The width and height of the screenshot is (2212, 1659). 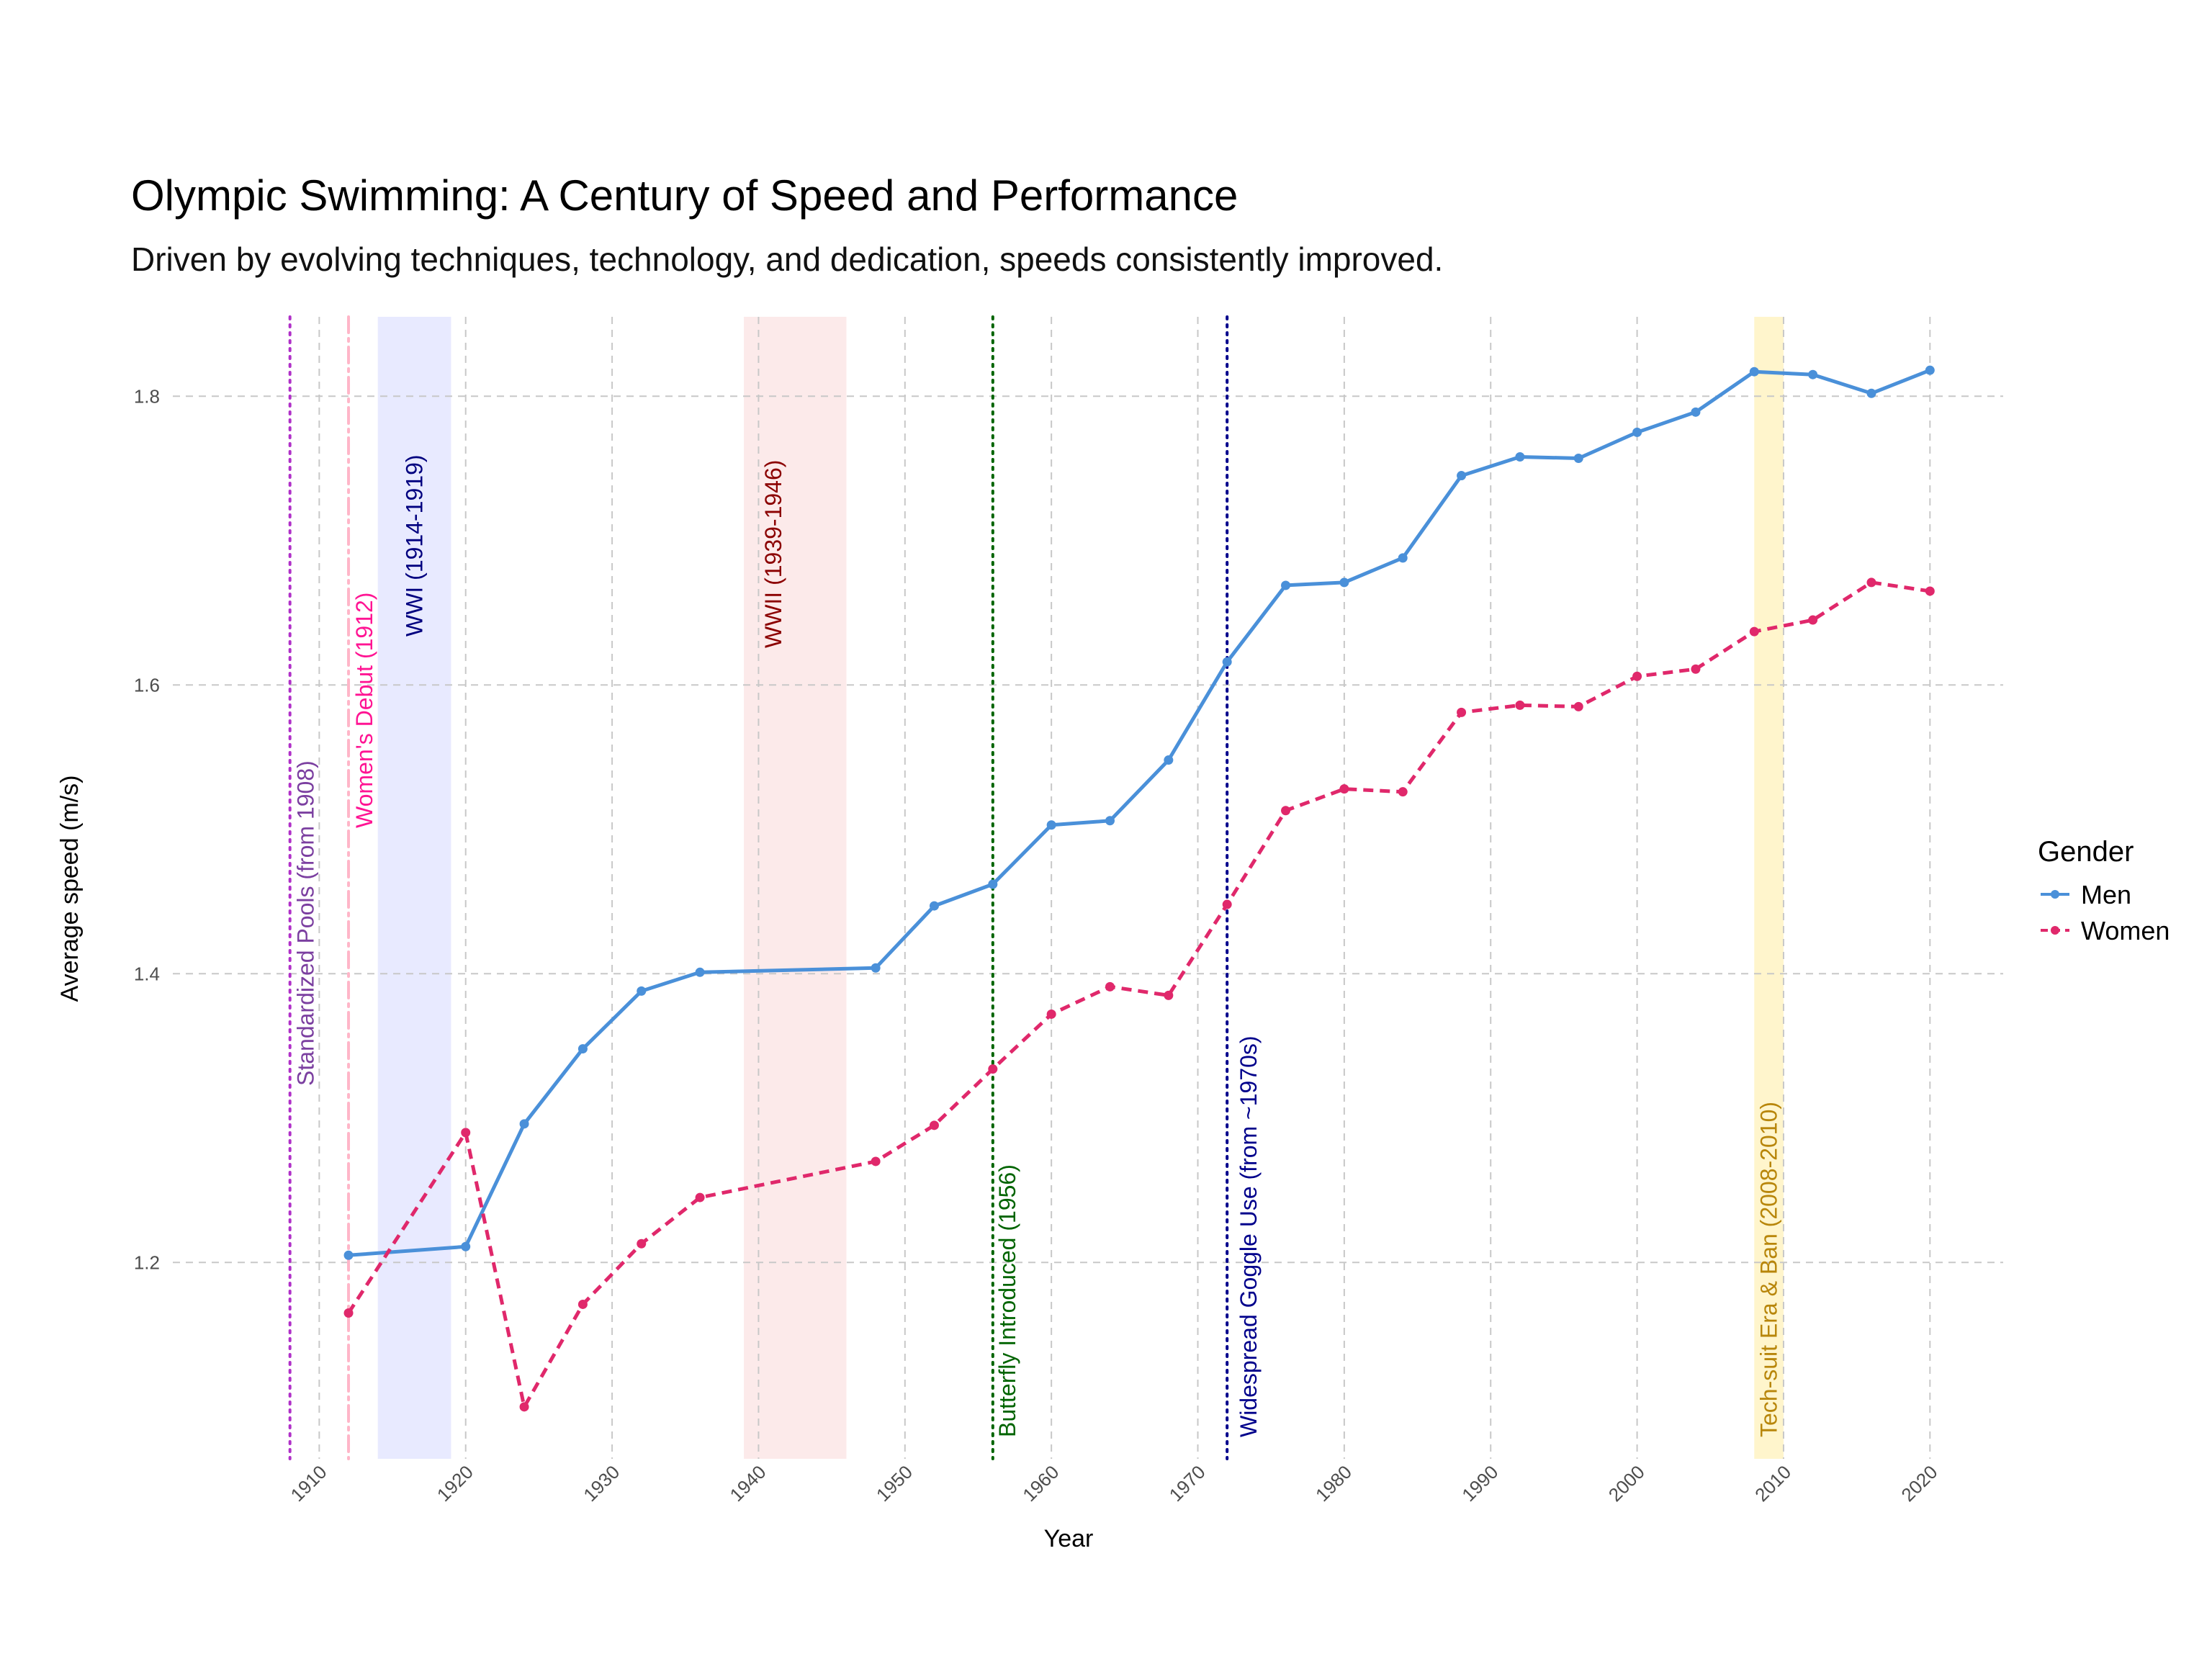 What do you see at coordinates (1334, 1483) in the screenshot?
I see `x-tick-label: 1980` at bounding box center [1334, 1483].